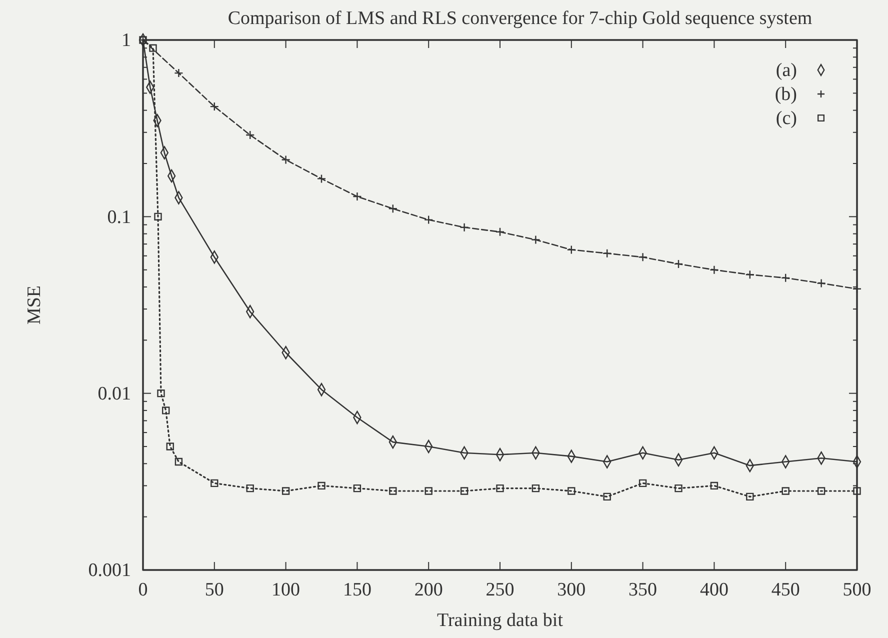  I want to click on y-tick-label: 0.1, so click(119, 217).